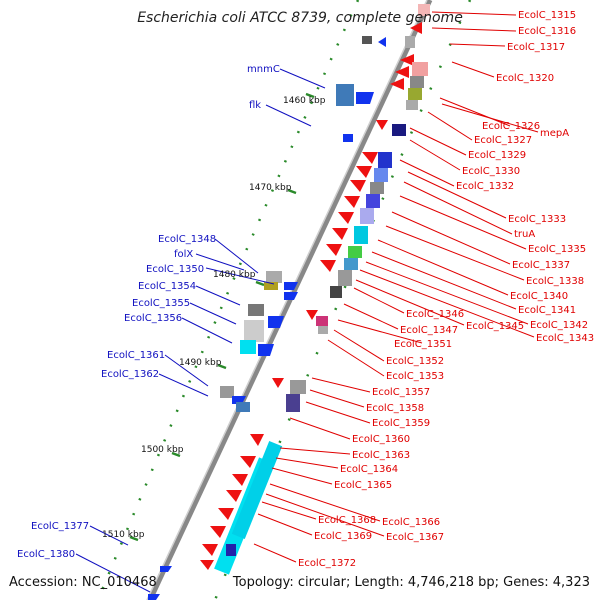 This screenshot has height=600, width=600. What do you see at coordinates (381, 439) in the screenshot?
I see `gene-label: EcolC_1360` at bounding box center [381, 439].